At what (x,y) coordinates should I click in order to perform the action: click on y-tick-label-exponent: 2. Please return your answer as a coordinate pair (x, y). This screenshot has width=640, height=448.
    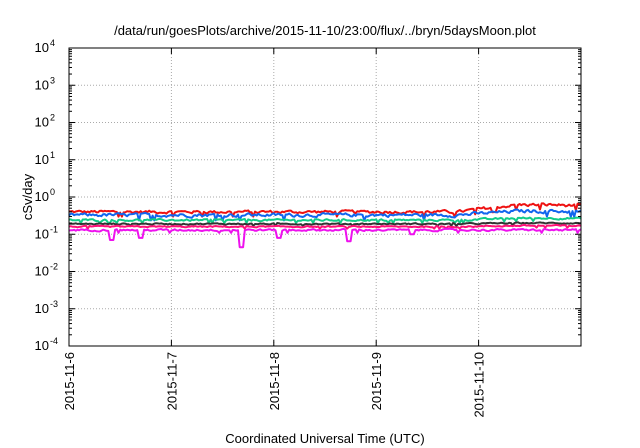
    Looking at the image, I should click on (52, 118).